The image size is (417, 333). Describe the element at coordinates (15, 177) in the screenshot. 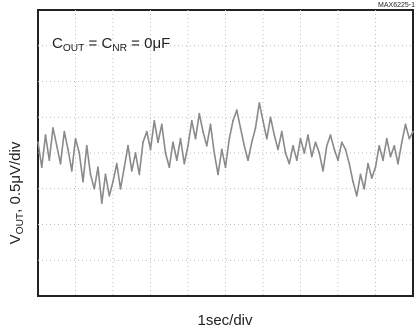

I see `label-part: , 0.5μV/div` at that location.